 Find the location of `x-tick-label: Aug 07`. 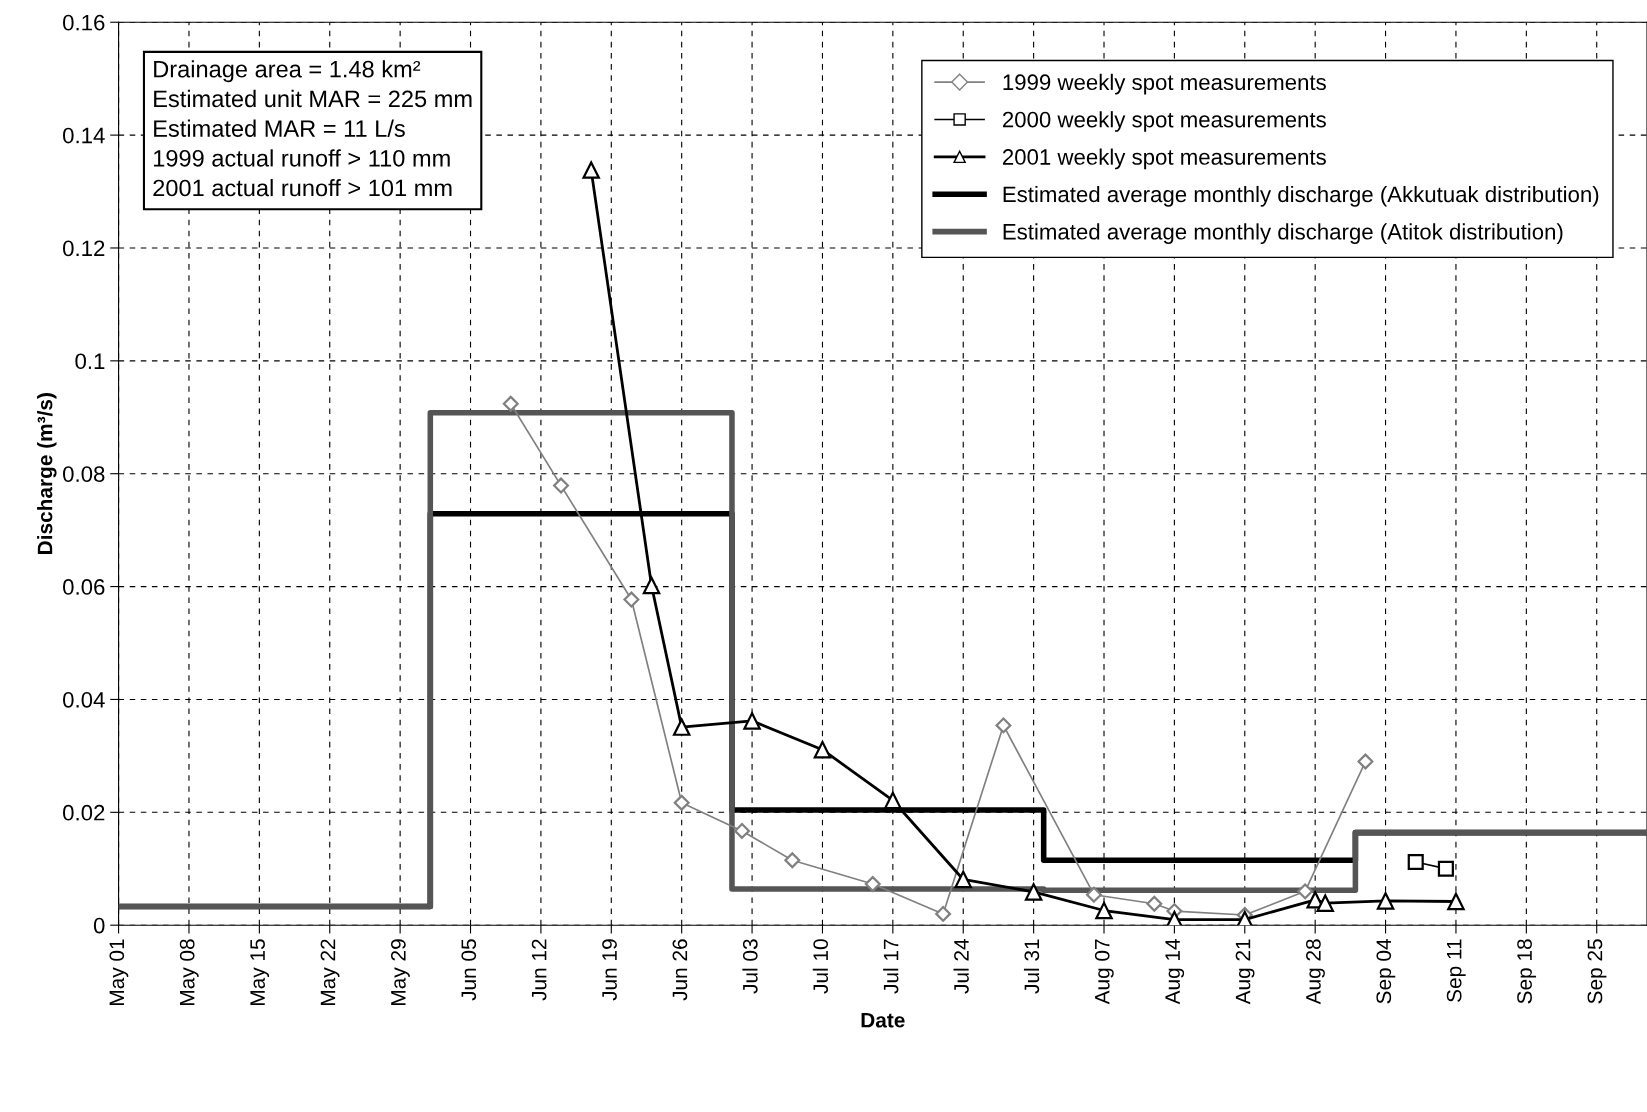

x-tick-label: Aug 07 is located at coordinates (1104, 972).